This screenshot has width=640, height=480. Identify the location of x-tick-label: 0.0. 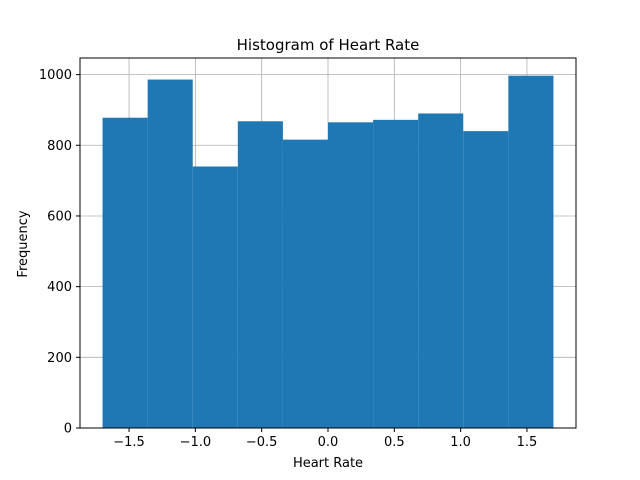
(328, 442).